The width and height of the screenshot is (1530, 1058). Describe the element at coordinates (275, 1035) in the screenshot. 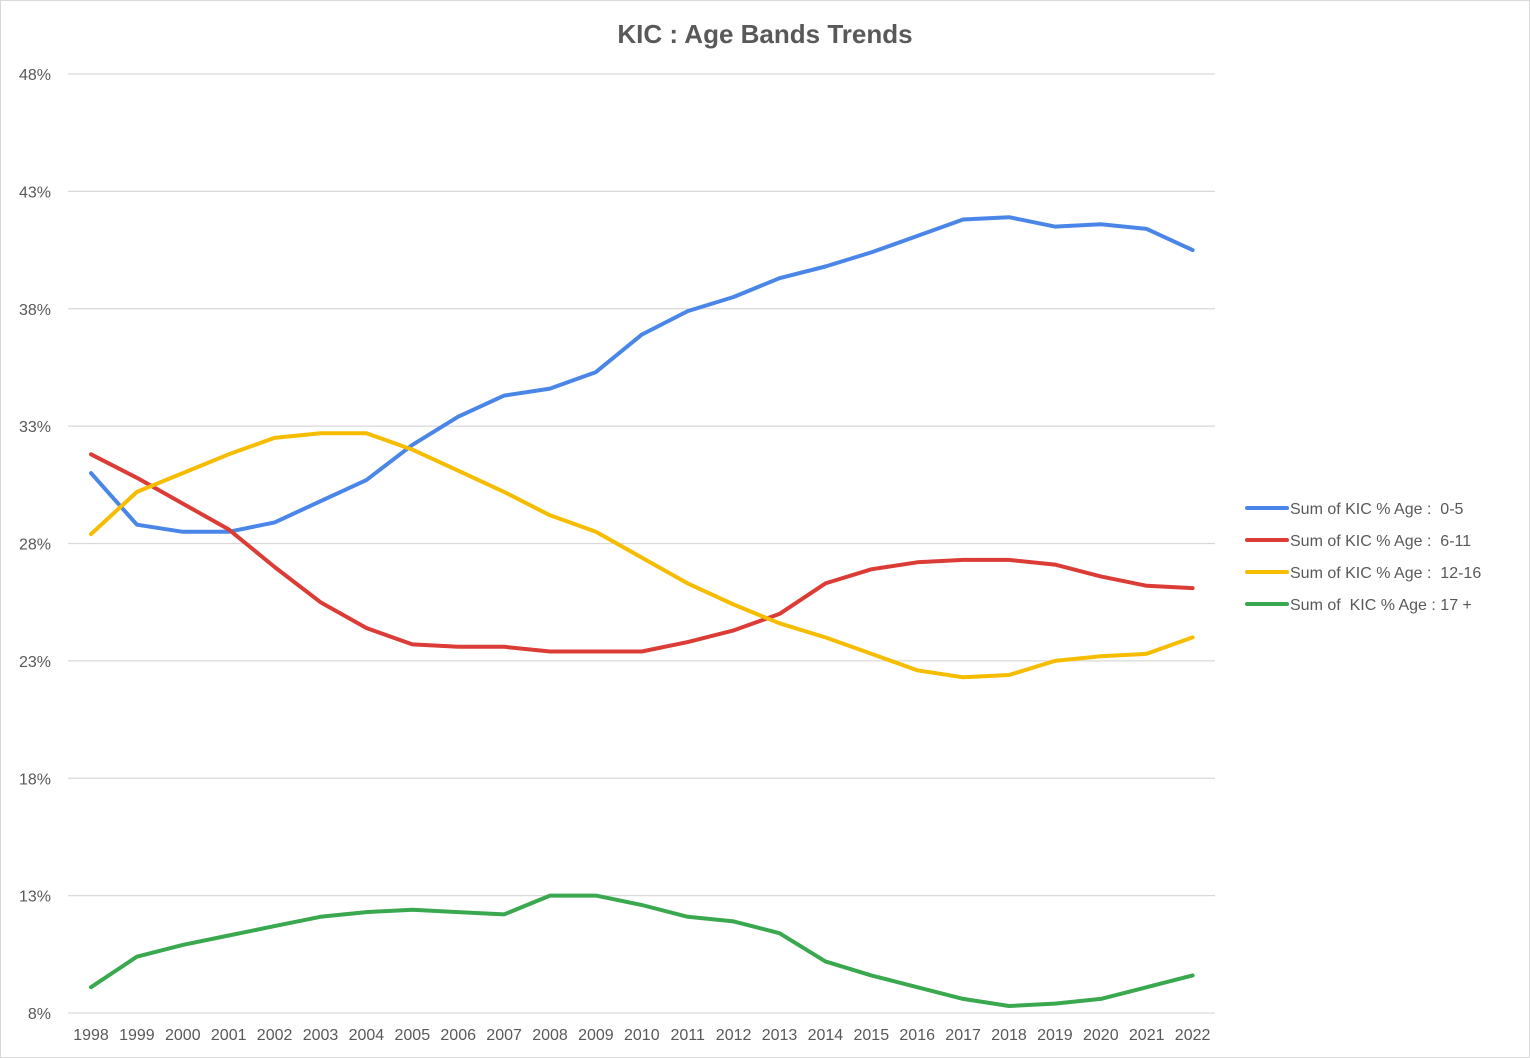

I see `x-tick-label: 2002` at that location.